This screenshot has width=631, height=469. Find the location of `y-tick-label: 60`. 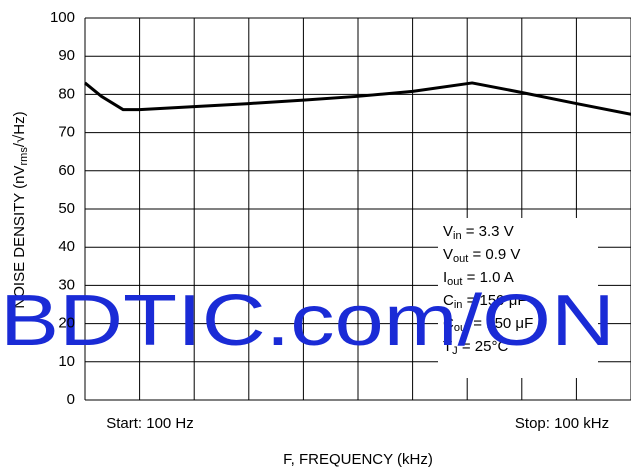

y-tick-label: 60 is located at coordinates (66, 170).